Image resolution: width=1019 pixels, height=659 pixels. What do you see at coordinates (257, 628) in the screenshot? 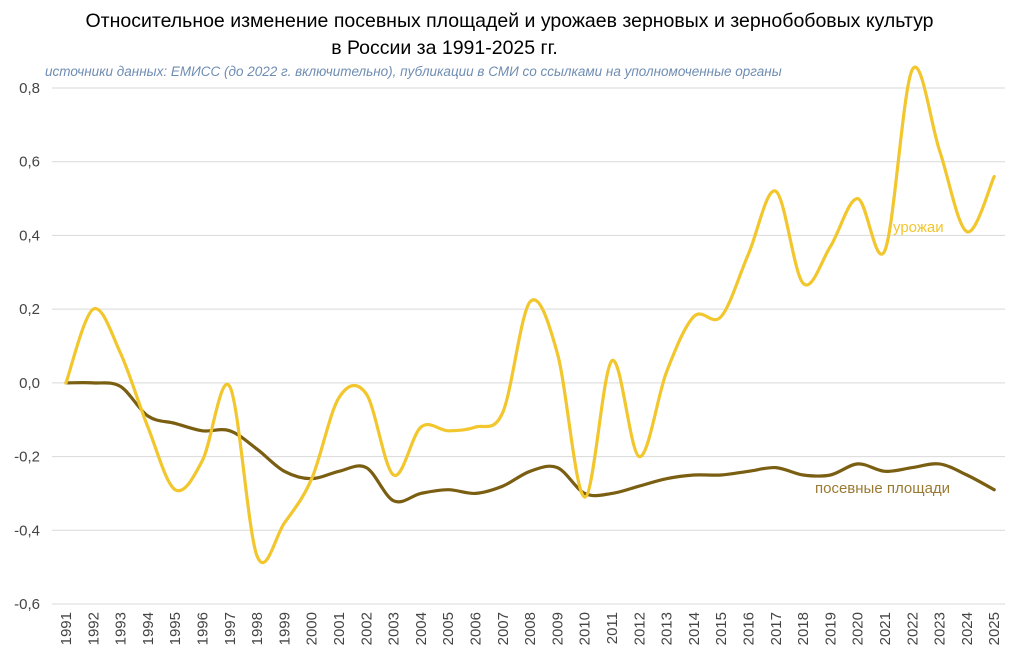
I see `x-tick-label: 1998` at bounding box center [257, 628].